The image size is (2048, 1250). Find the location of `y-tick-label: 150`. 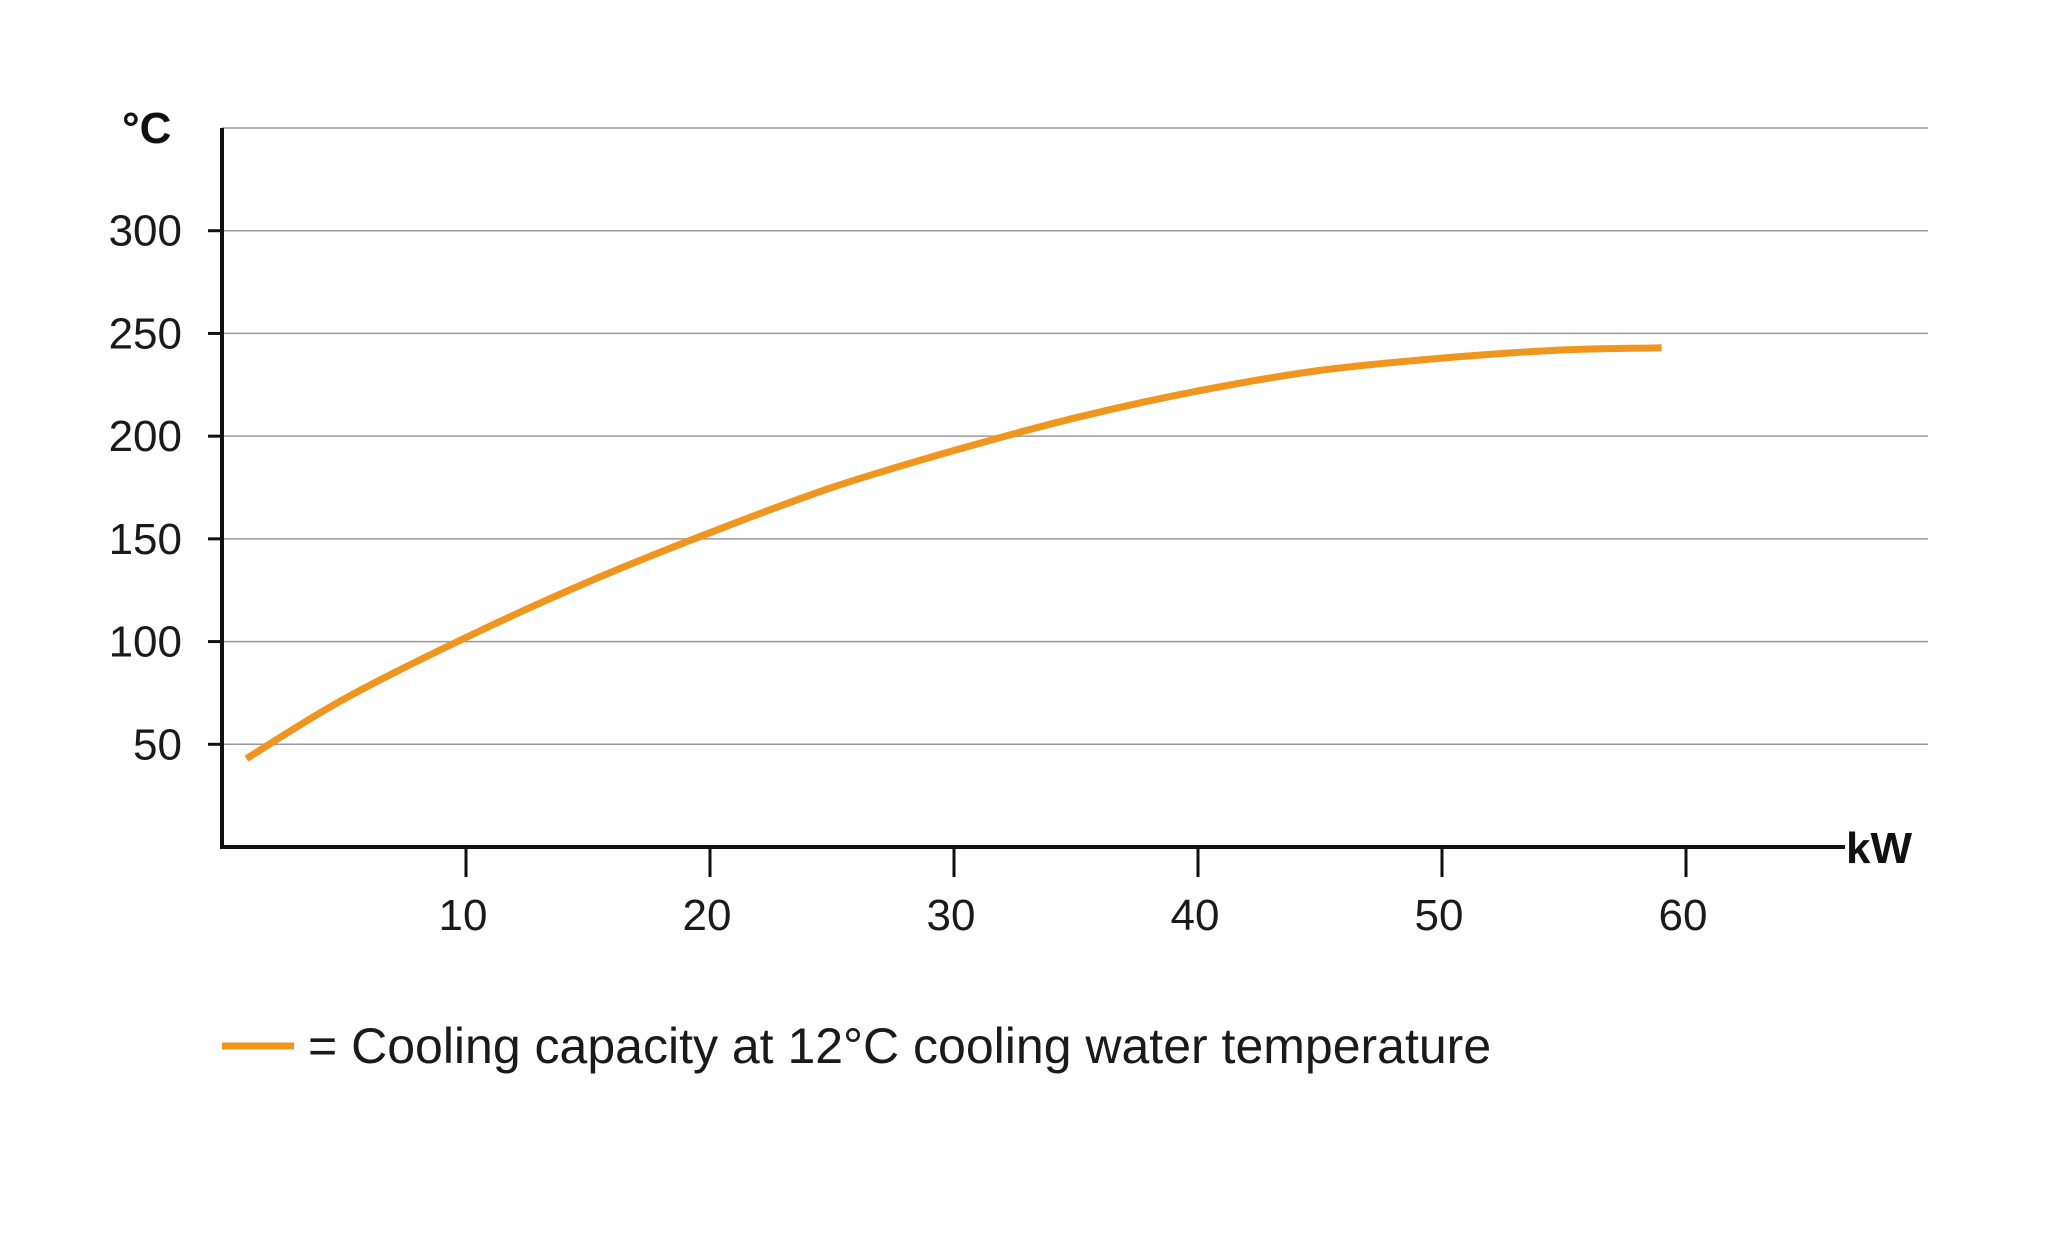

y-tick-label: 150 is located at coordinates (145, 539).